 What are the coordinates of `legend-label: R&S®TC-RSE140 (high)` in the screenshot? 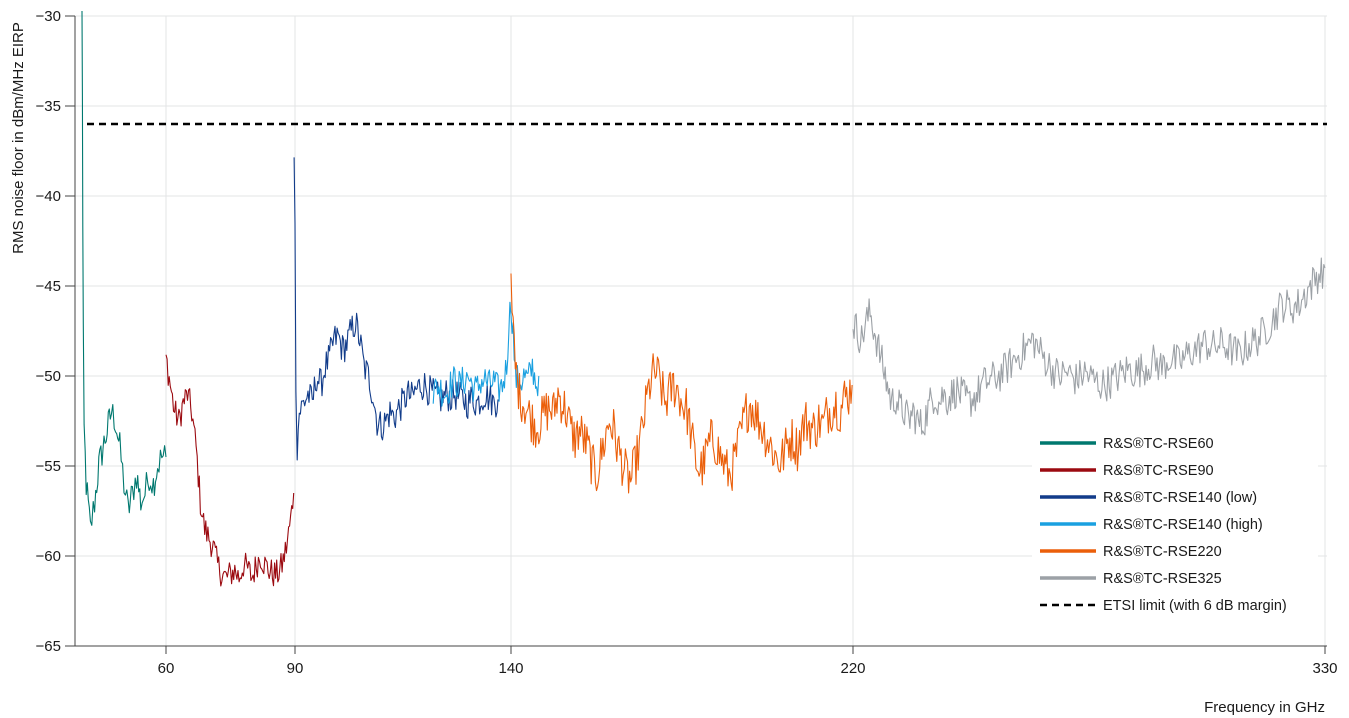 It's located at (1183, 525).